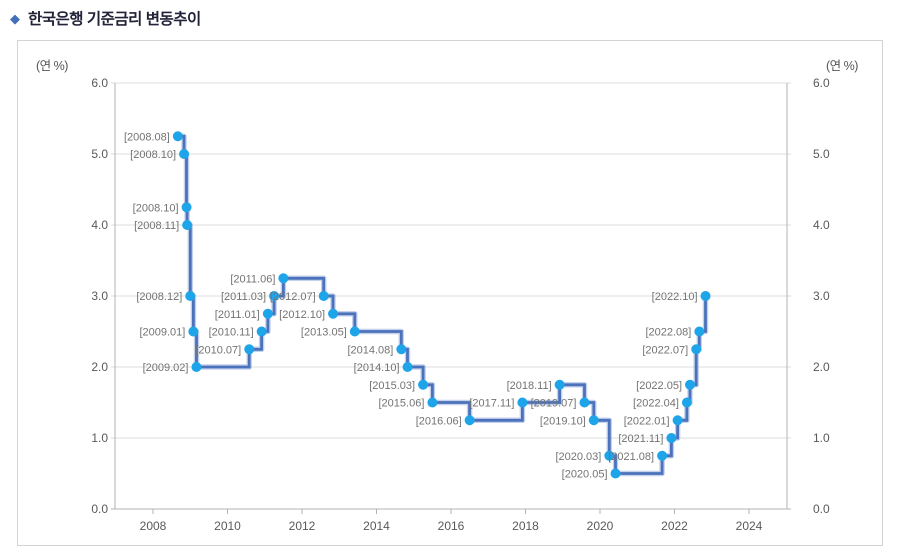 The image size is (901, 549). Describe the element at coordinates (842, 66) in the screenshot. I see `y-axis-unit-right: (연 %)` at that location.